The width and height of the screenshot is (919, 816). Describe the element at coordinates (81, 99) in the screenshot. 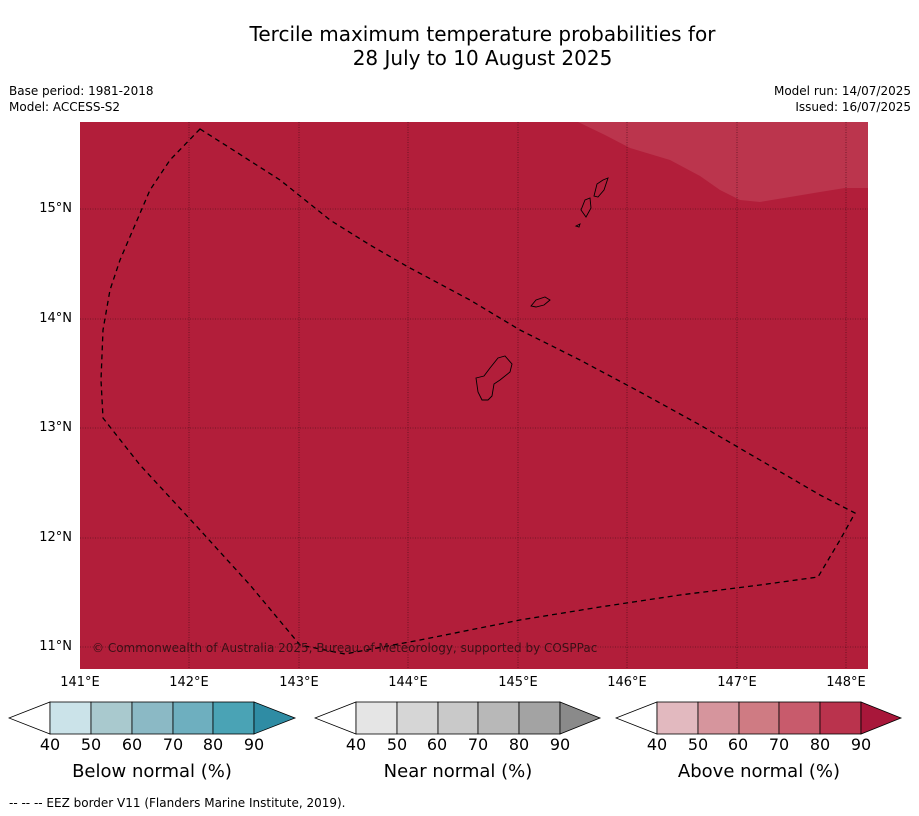

I see `meta-left: Base period: 1981-2018 Model: ACCESS-S2` at that location.